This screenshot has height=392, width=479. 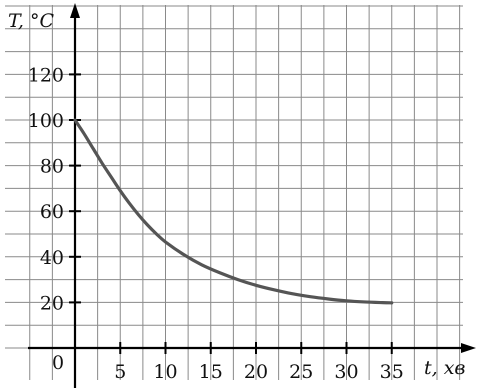 What do you see at coordinates (52, 258) in the screenshot?
I see `y-tick-label: 40` at bounding box center [52, 258].